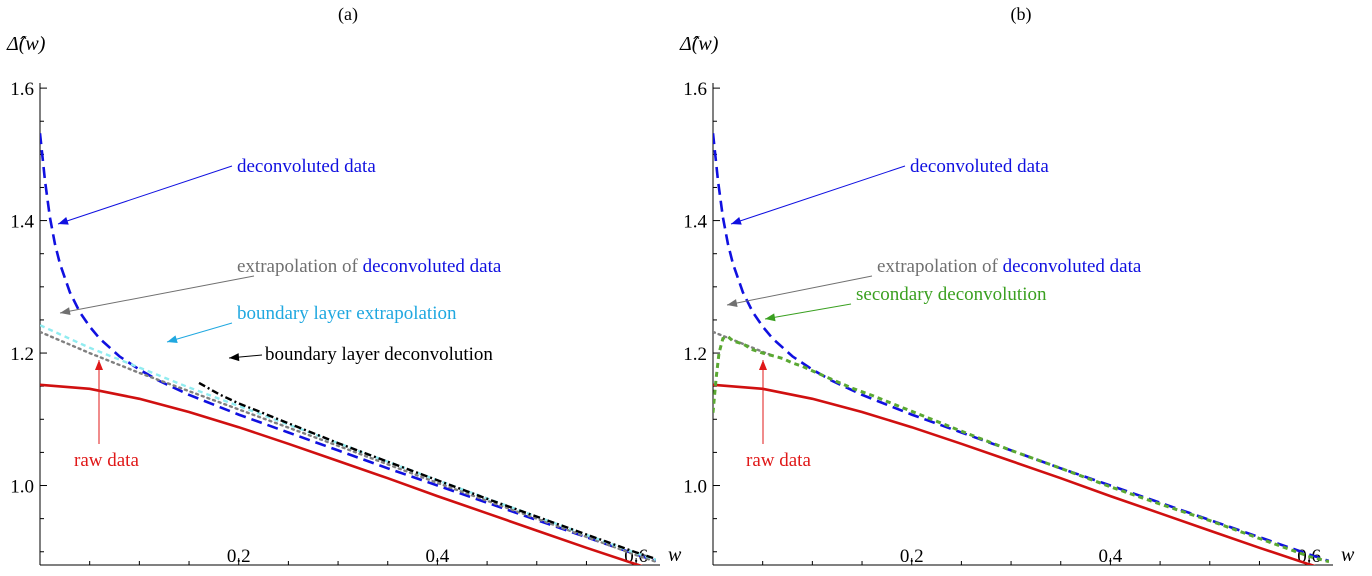  I want to click on annotation-arrowhead-bl-extrap, so click(172, 339).